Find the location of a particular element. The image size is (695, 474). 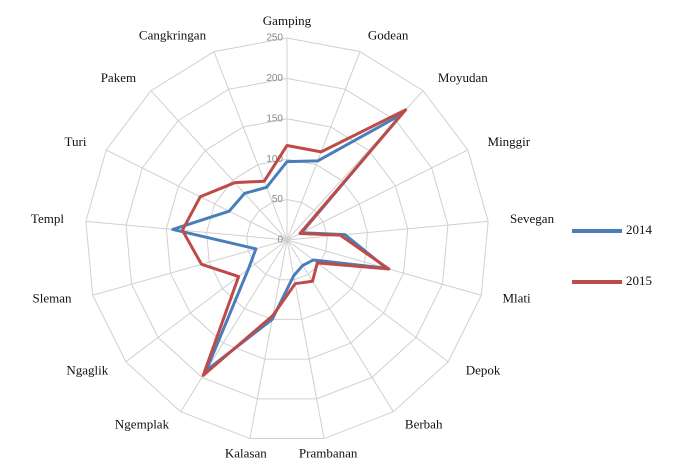

y-tick-label: 200 is located at coordinates (274, 78).